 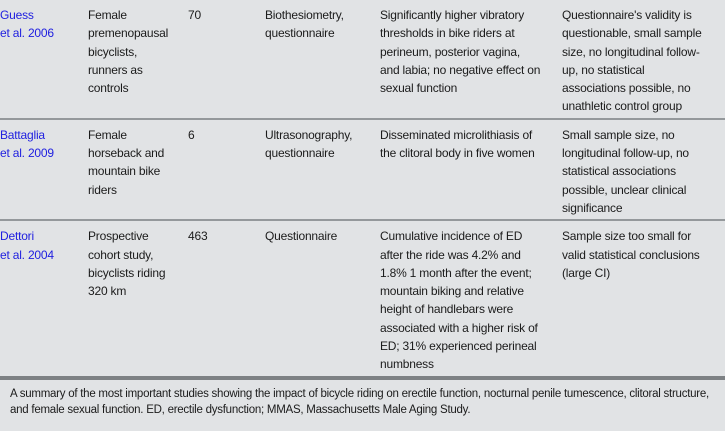 What do you see at coordinates (27, 24) in the screenshot?
I see `citation-link: Guess et al. 2006` at bounding box center [27, 24].